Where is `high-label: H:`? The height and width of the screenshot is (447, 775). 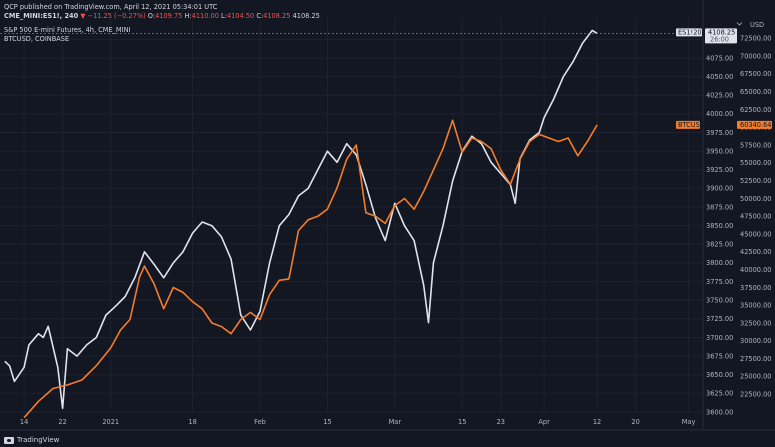
high-label: H: is located at coordinates (188, 16).